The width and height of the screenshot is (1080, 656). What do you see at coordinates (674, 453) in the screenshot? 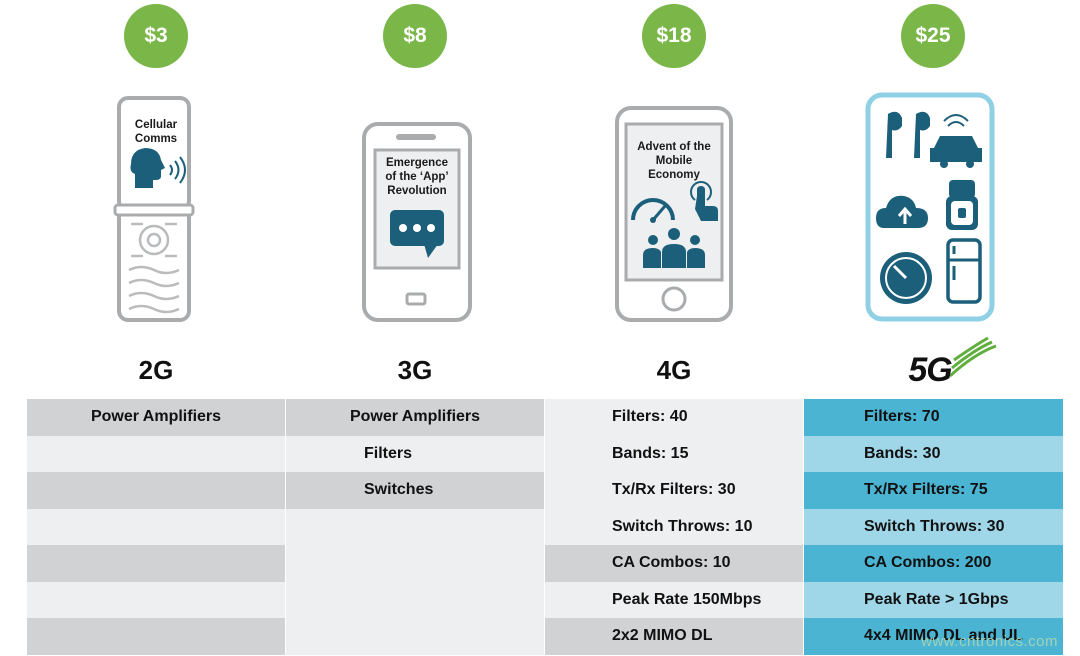
I see `table-cell-4g: Bands: 15` at bounding box center [674, 453].